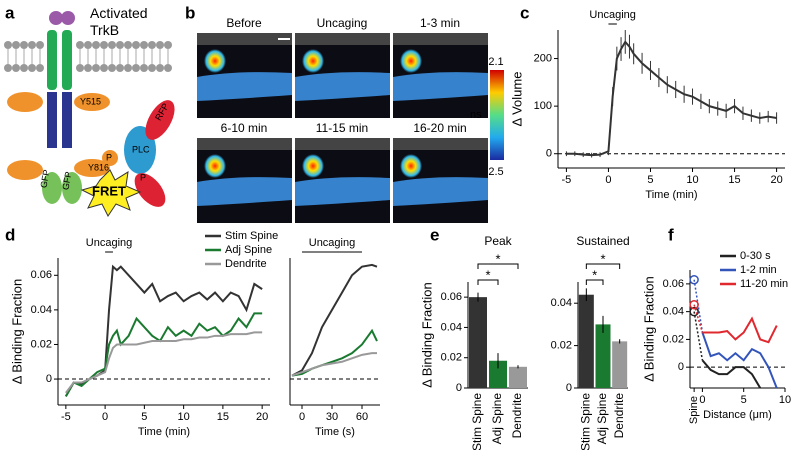 The height and width of the screenshot is (450, 800). I want to click on receptor, so click(67, 60).